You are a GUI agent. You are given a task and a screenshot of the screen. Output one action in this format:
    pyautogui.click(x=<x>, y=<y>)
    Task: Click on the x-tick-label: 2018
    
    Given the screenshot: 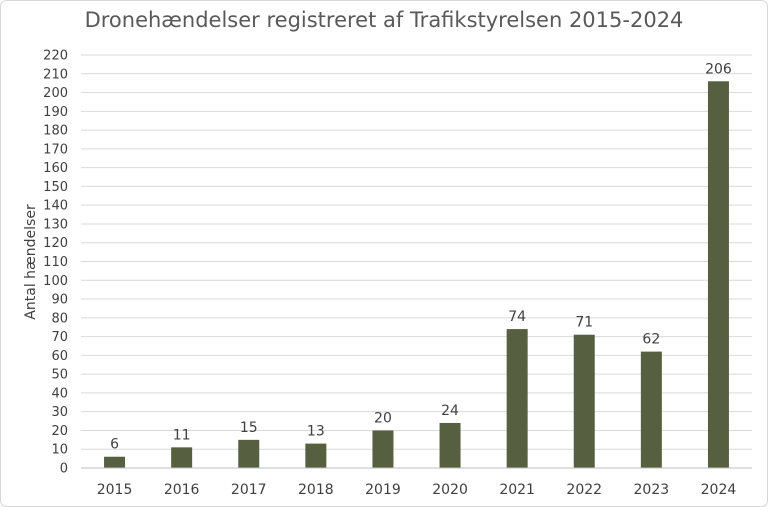 What is the action you would take?
    pyautogui.click(x=316, y=490)
    